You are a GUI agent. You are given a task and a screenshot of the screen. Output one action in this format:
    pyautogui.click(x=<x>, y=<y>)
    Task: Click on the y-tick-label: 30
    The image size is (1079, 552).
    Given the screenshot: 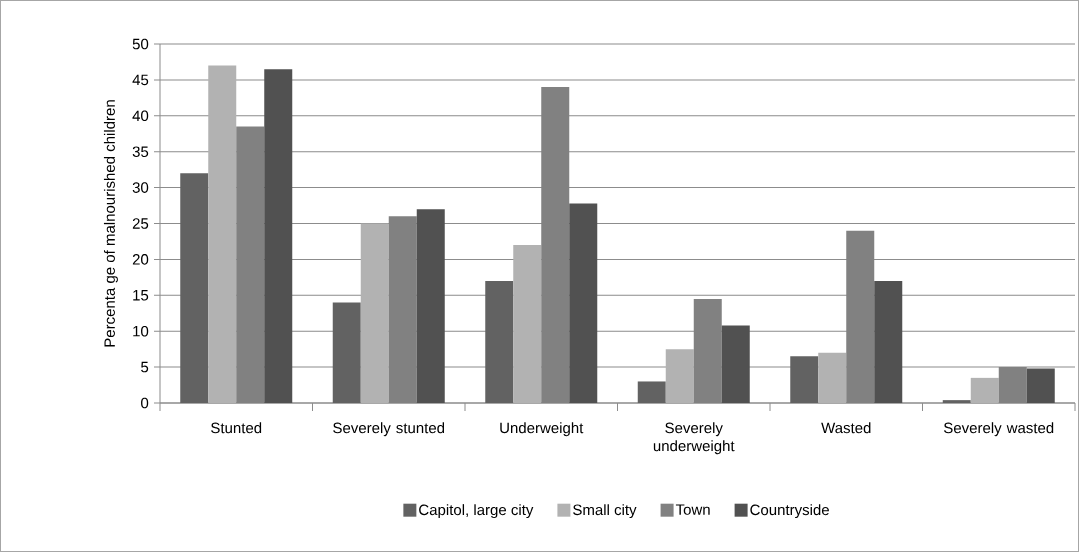 What is the action you would take?
    pyautogui.click(x=140, y=187)
    